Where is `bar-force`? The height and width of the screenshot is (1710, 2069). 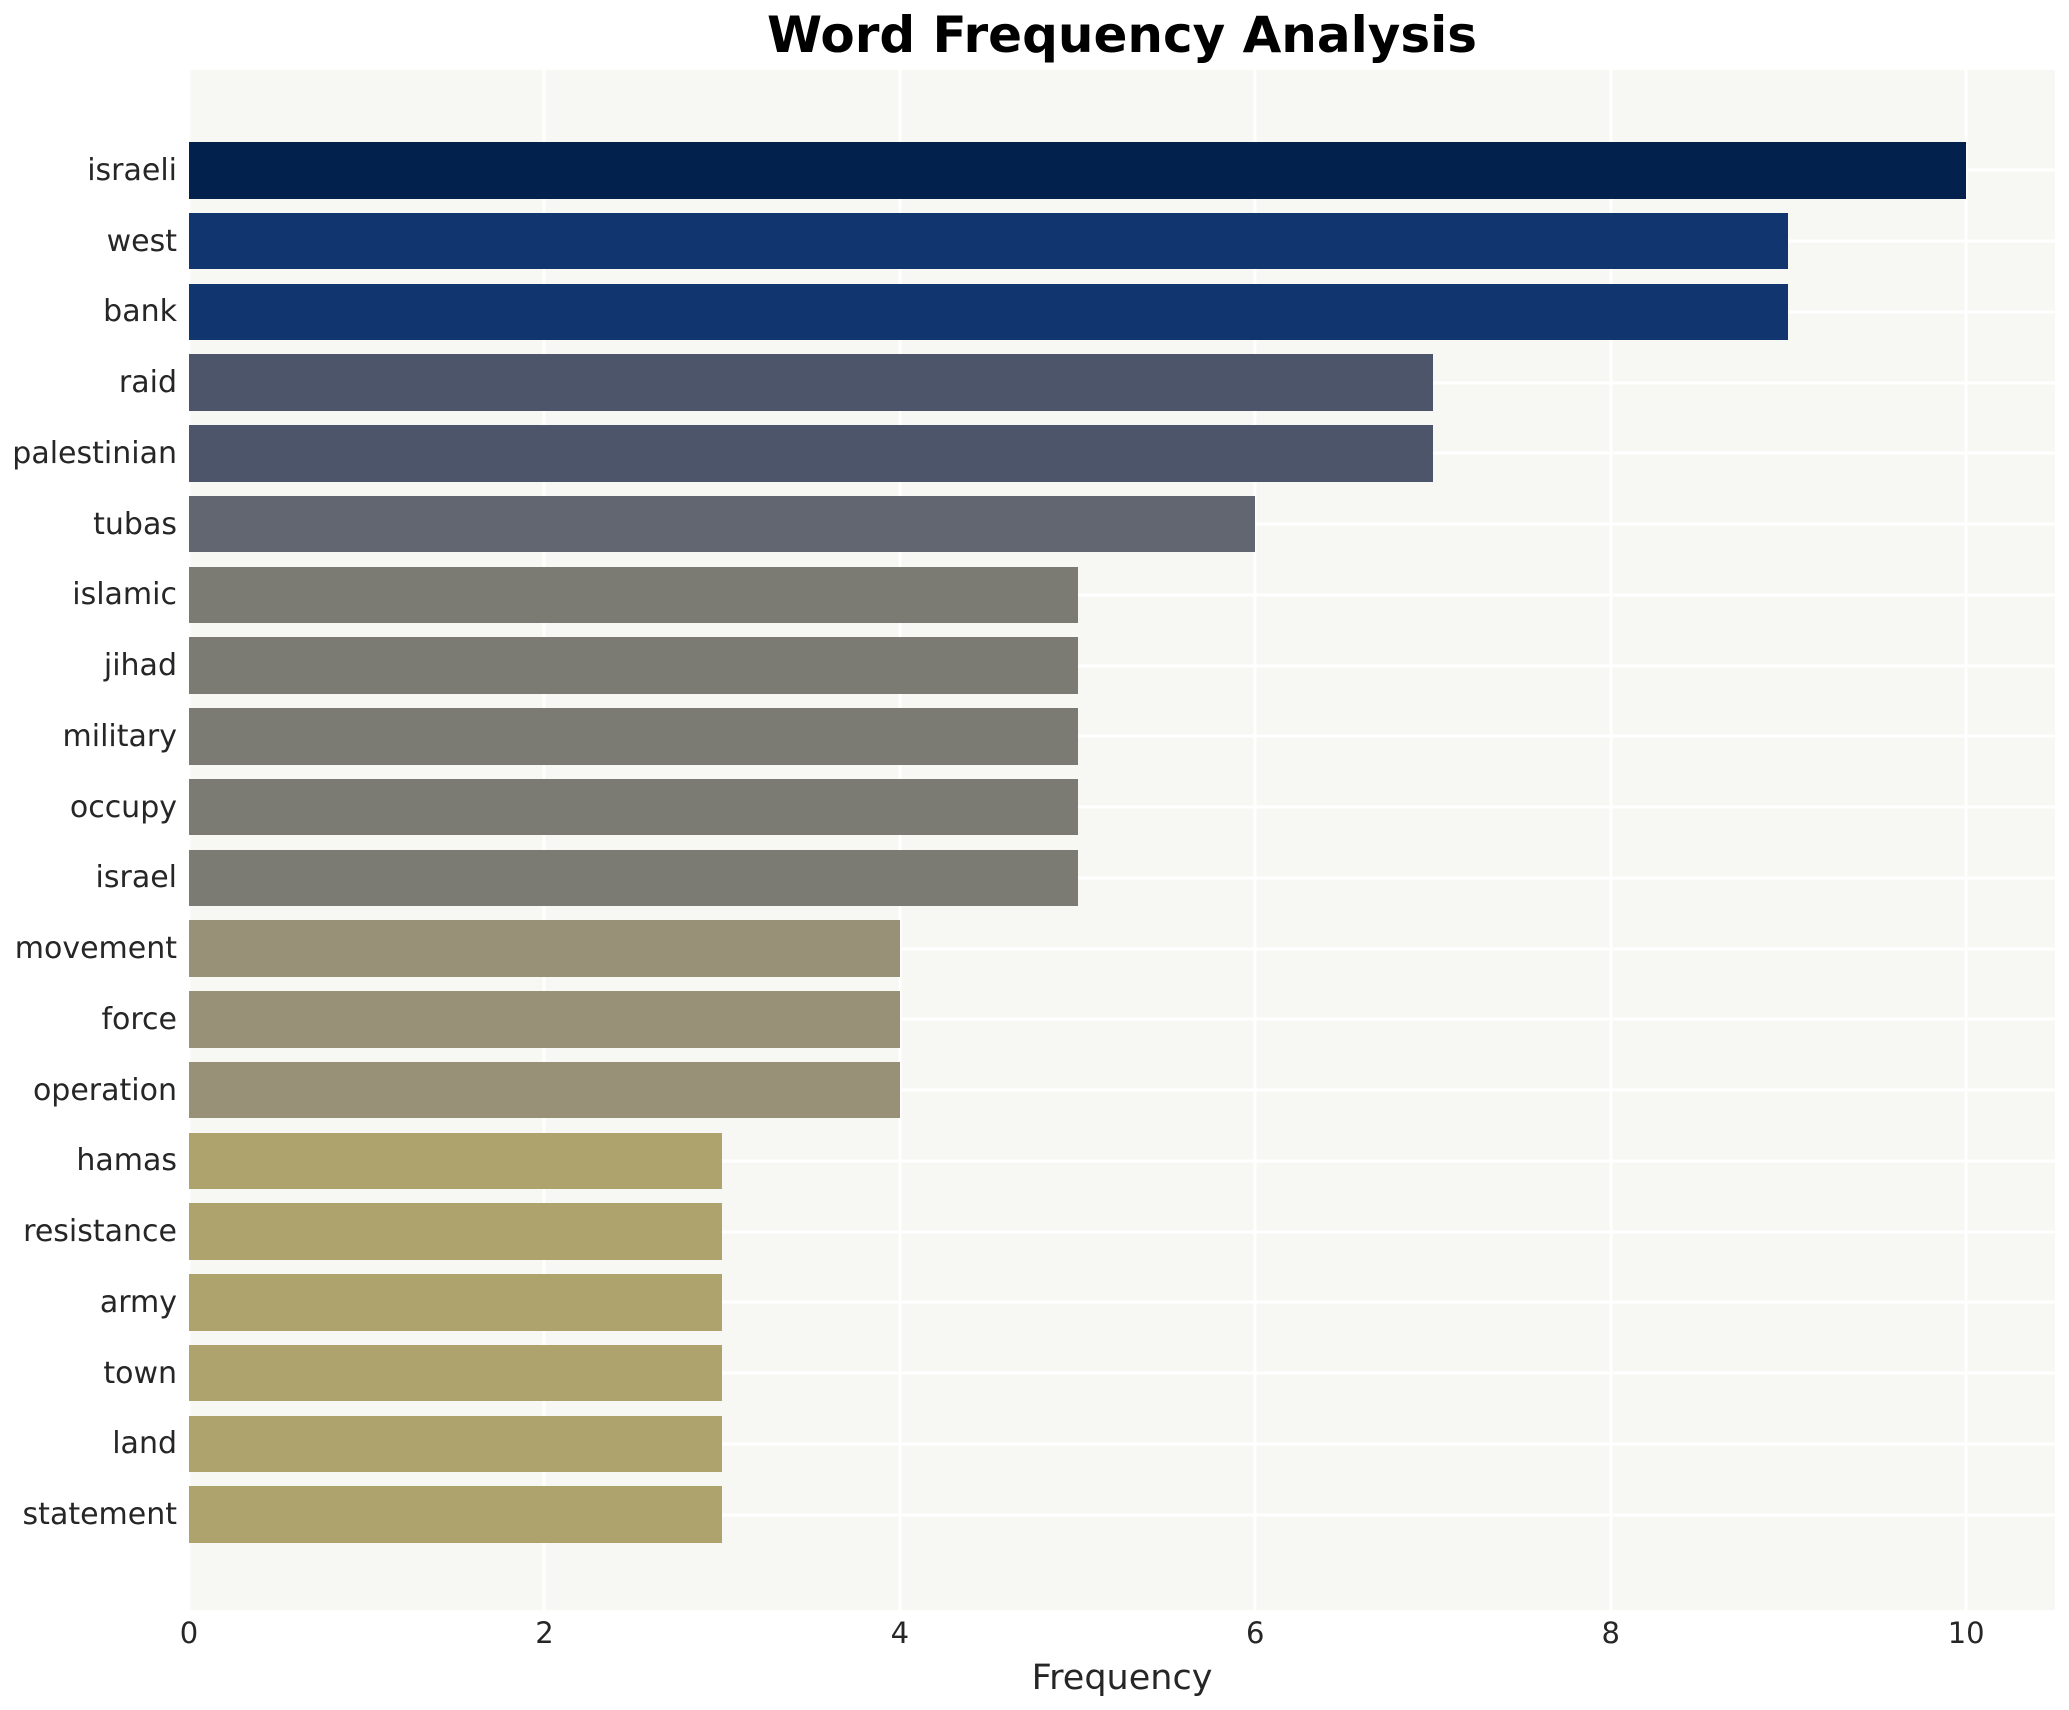 bar-force is located at coordinates (544, 1019).